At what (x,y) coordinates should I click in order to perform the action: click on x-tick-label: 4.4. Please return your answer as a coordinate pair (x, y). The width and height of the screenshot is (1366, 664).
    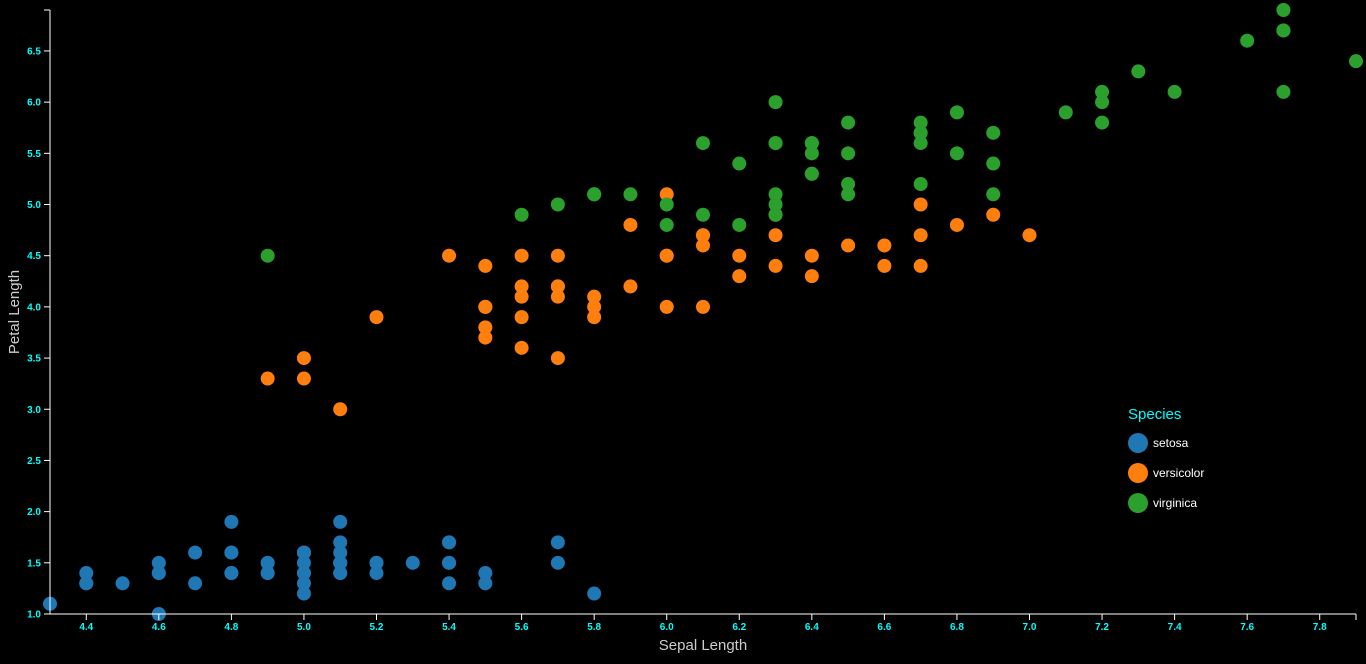
    Looking at the image, I should click on (86, 627).